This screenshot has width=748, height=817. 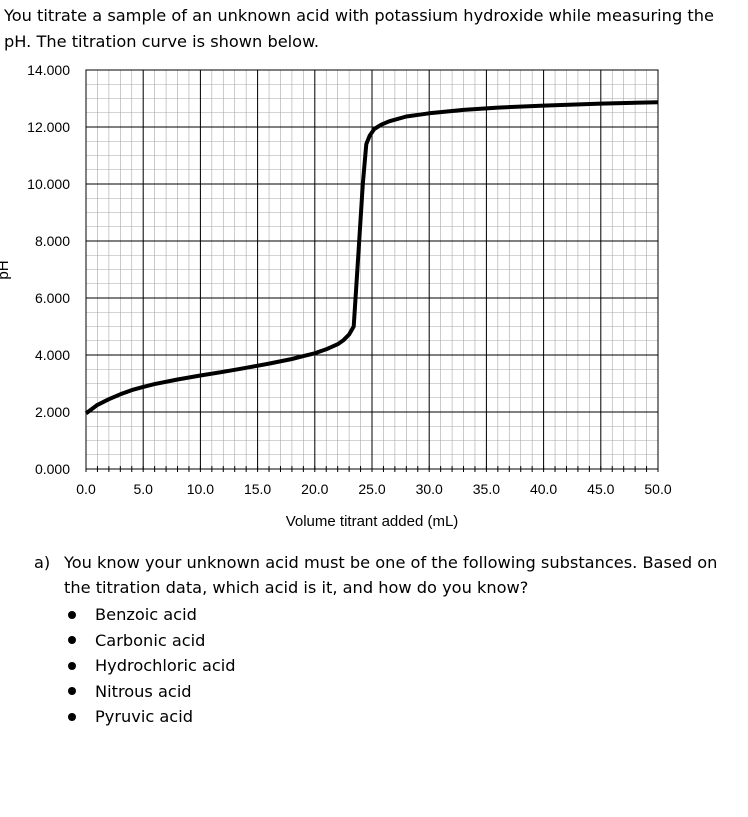 I want to click on x-tick-label: 35.0, so click(x=486, y=489).